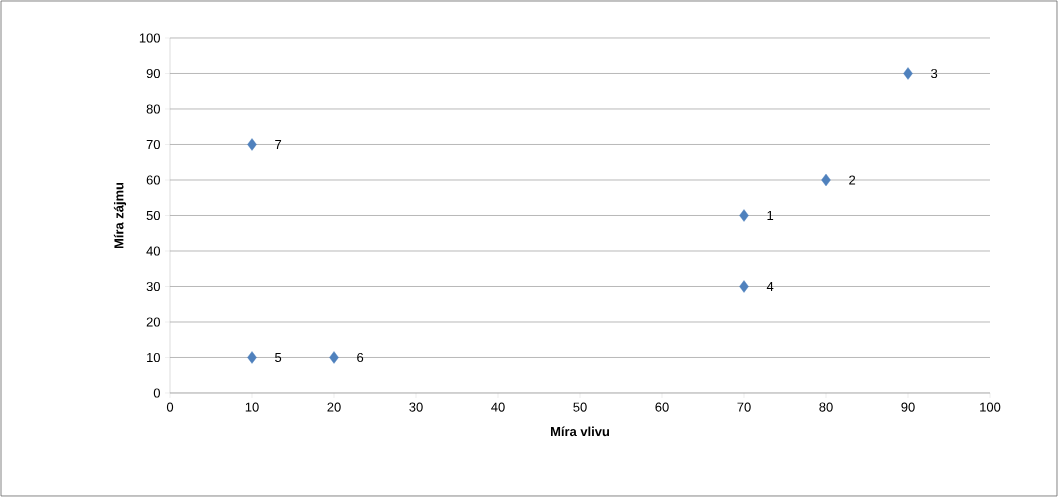 The image size is (1058, 497). What do you see at coordinates (498, 407) in the screenshot?
I see `x-tick-label: 40` at bounding box center [498, 407].